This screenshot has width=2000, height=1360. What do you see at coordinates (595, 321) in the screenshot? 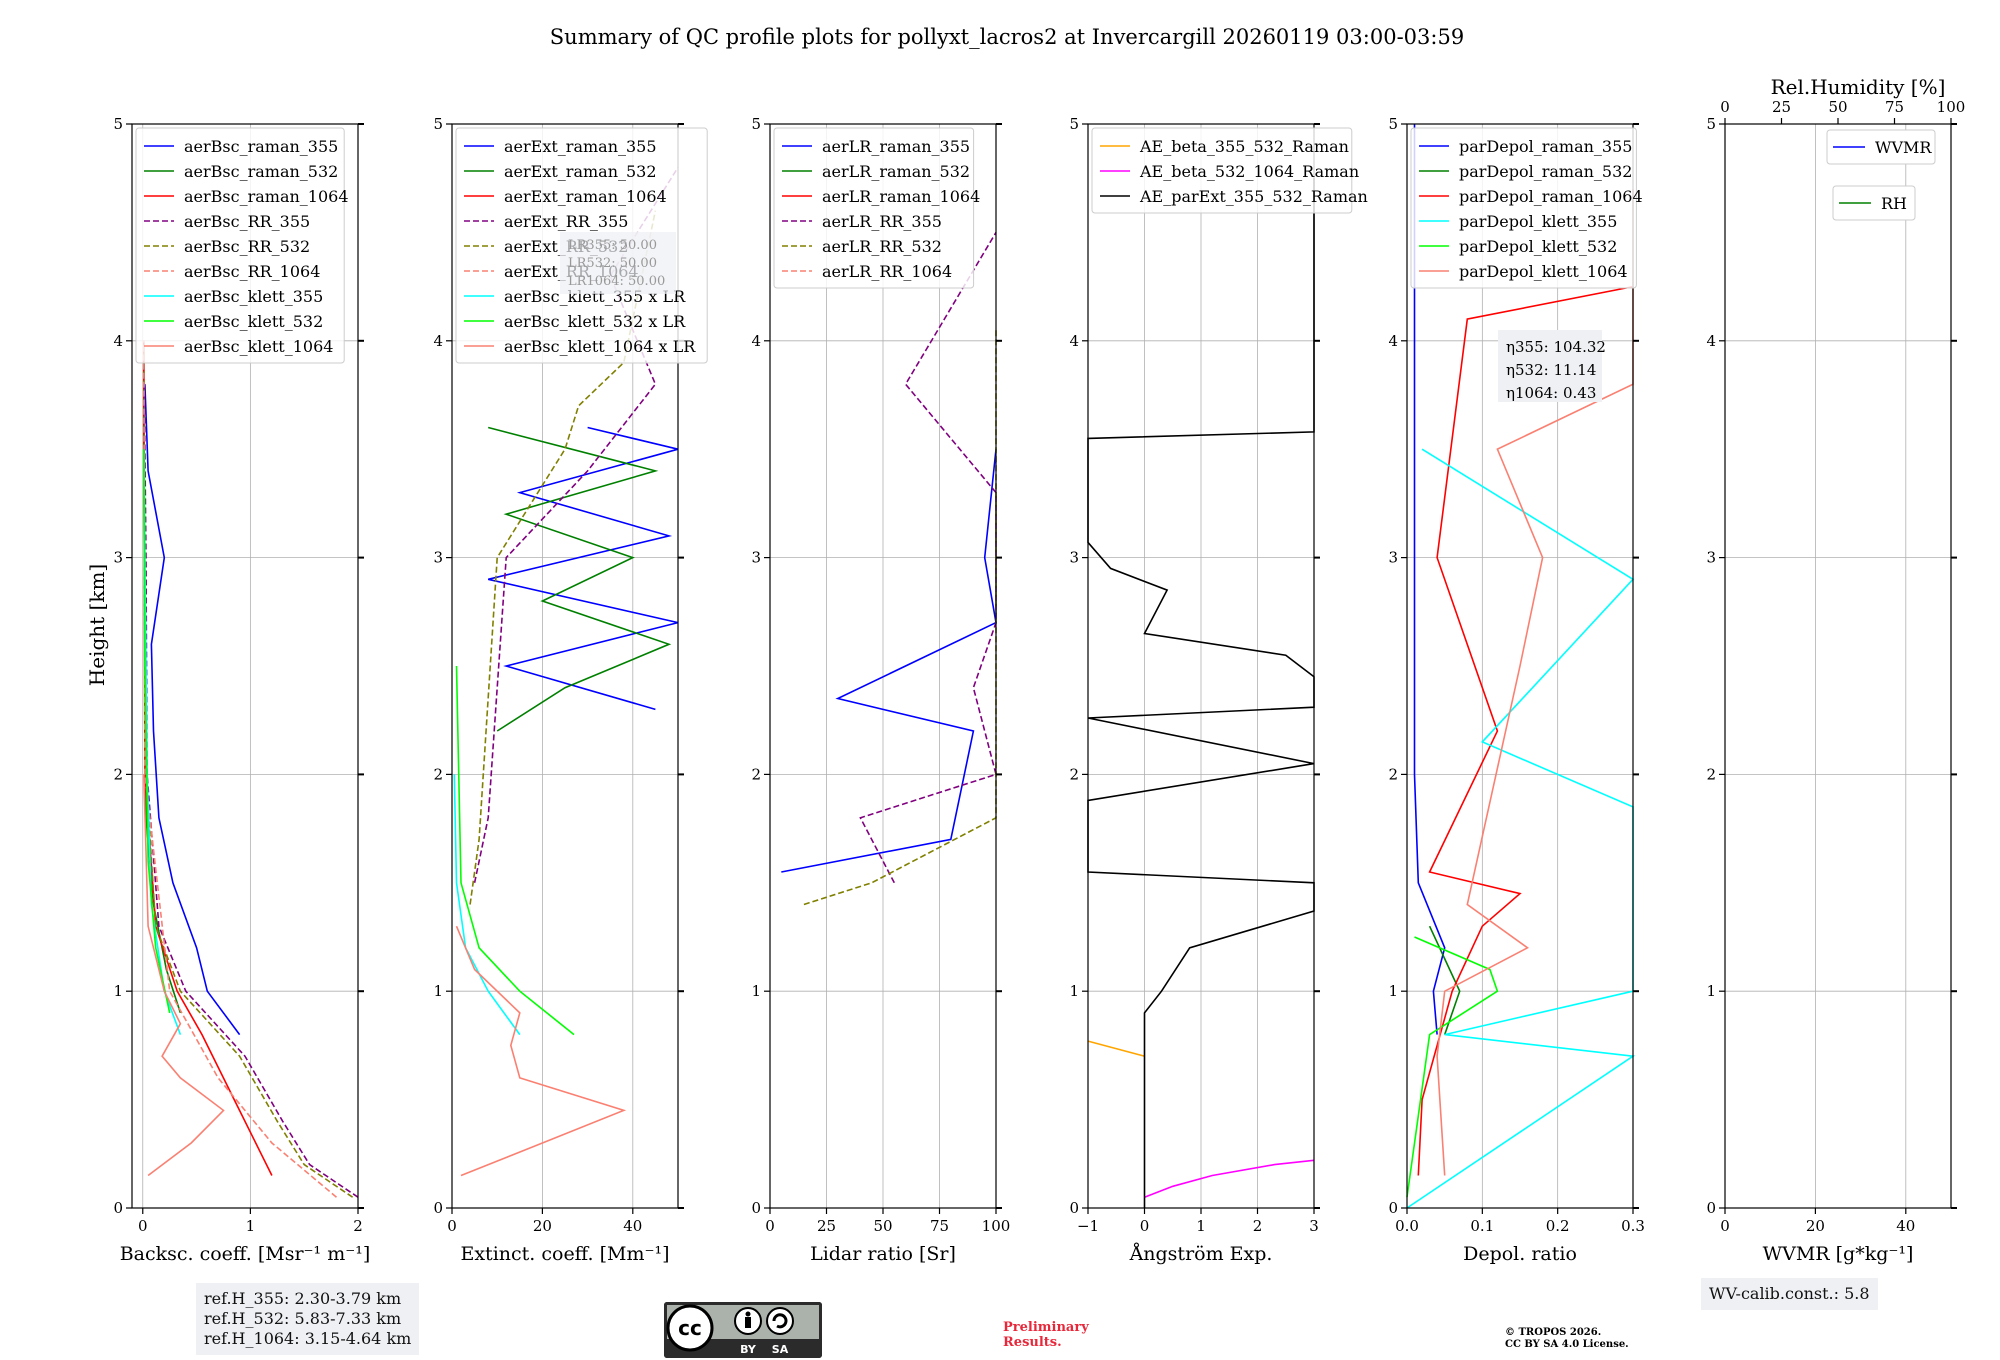
I see `legend-label: aerBsc_klett_532 x LR` at bounding box center [595, 321].